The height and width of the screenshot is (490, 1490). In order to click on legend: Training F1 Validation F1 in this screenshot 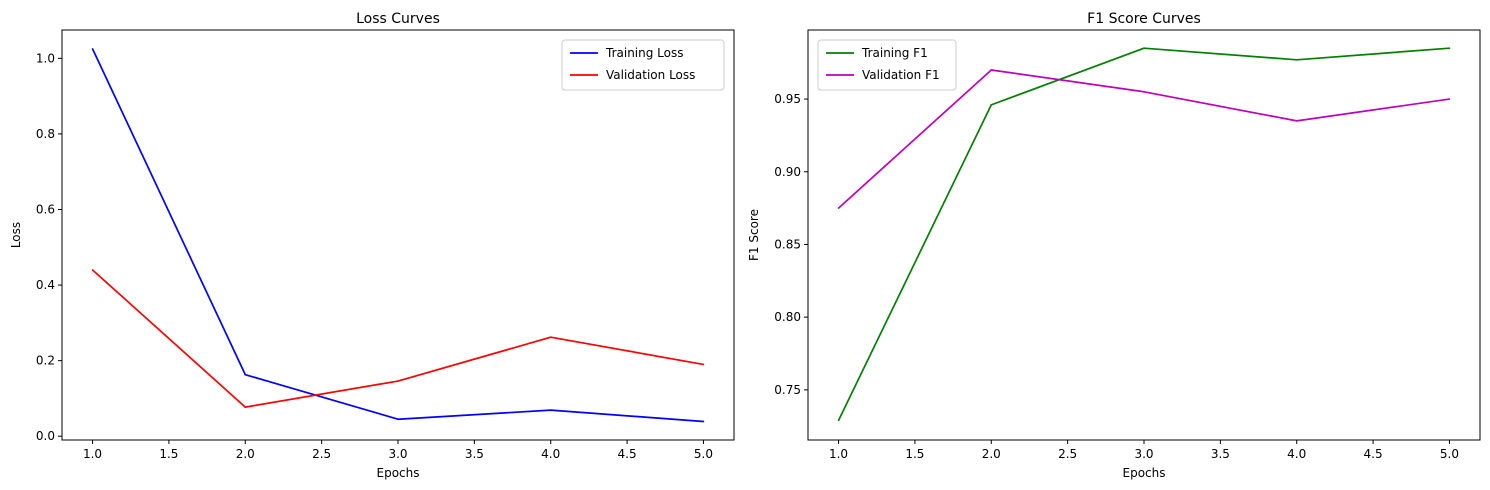, I will do `click(887, 65)`.